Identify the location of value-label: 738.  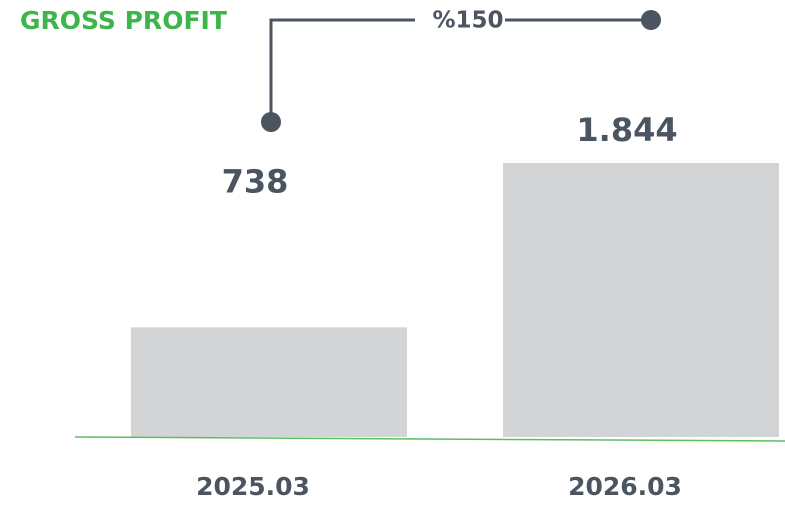
(255, 181).